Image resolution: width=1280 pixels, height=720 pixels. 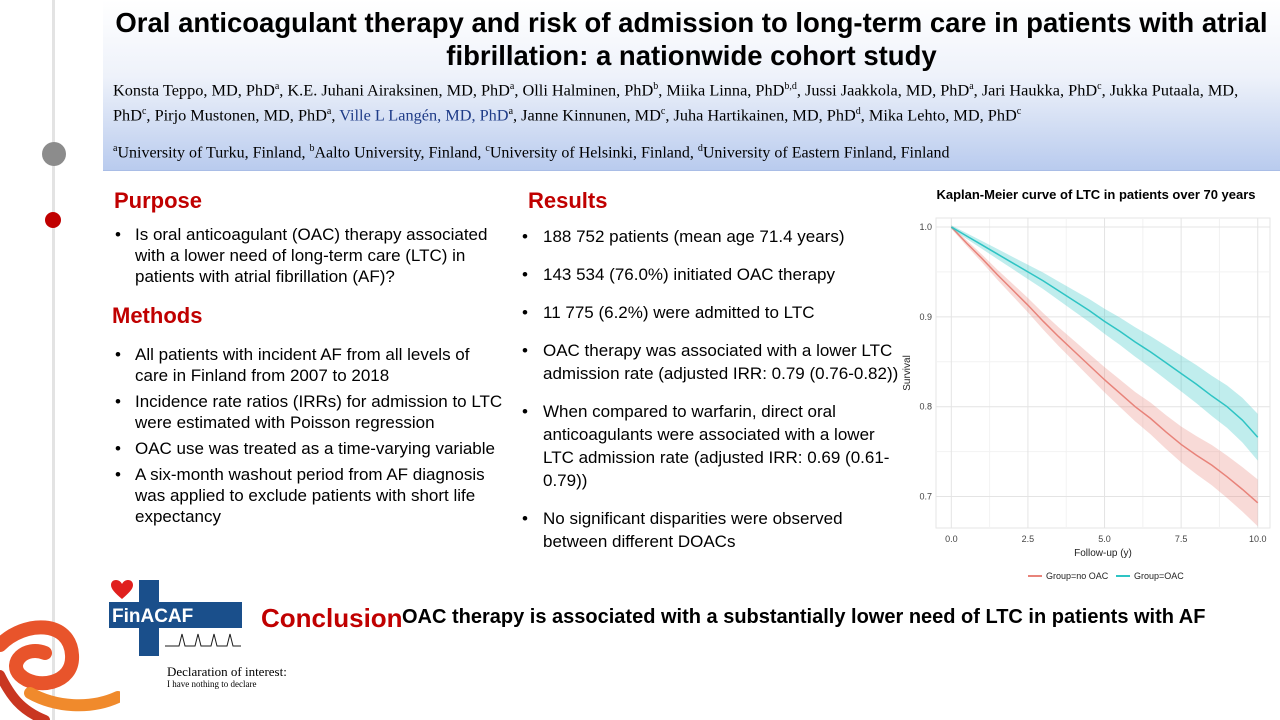 I want to click on timeline-dot-red, so click(x=53, y=220).